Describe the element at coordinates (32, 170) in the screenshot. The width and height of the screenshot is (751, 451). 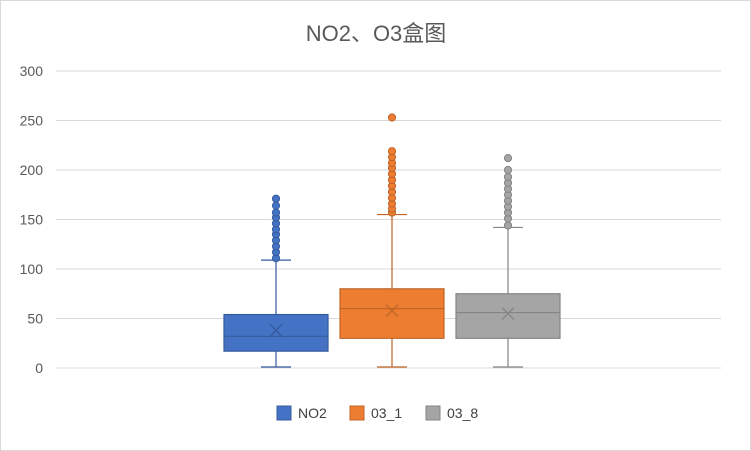
I see `y-tick-label: 200` at that location.